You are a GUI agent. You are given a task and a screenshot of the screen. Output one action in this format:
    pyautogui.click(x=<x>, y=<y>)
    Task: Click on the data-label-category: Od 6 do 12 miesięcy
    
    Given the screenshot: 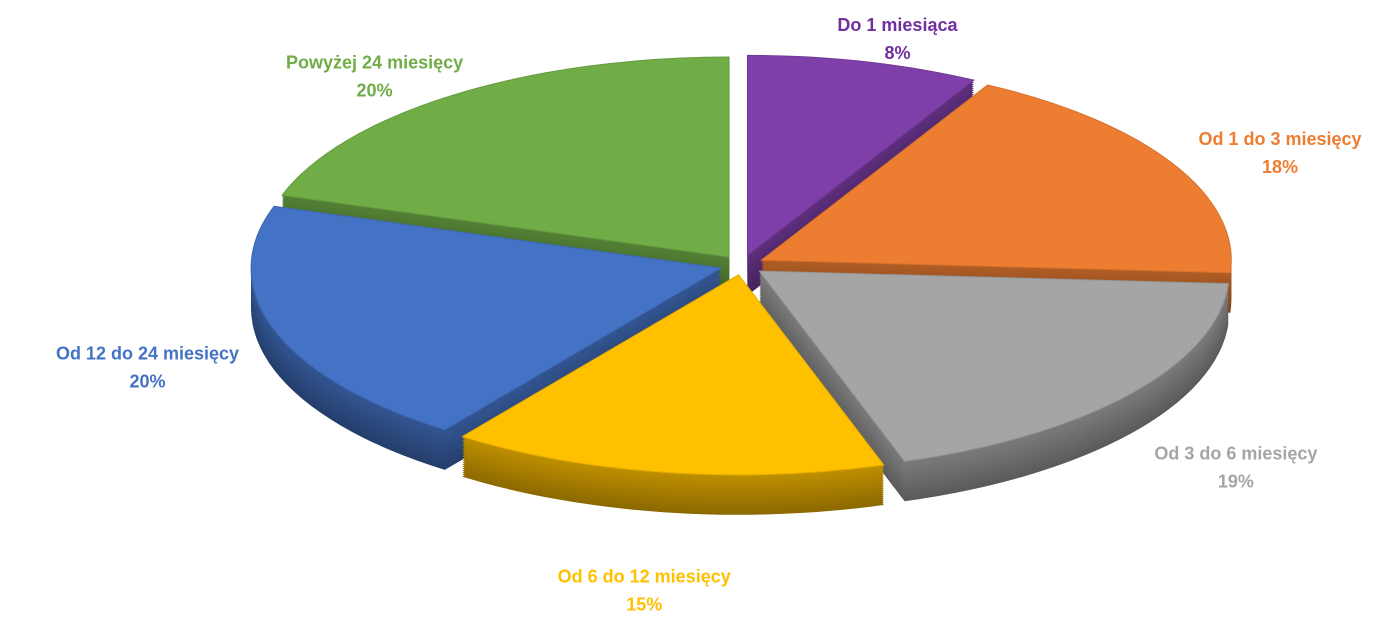 What is the action you would take?
    pyautogui.click(x=644, y=577)
    